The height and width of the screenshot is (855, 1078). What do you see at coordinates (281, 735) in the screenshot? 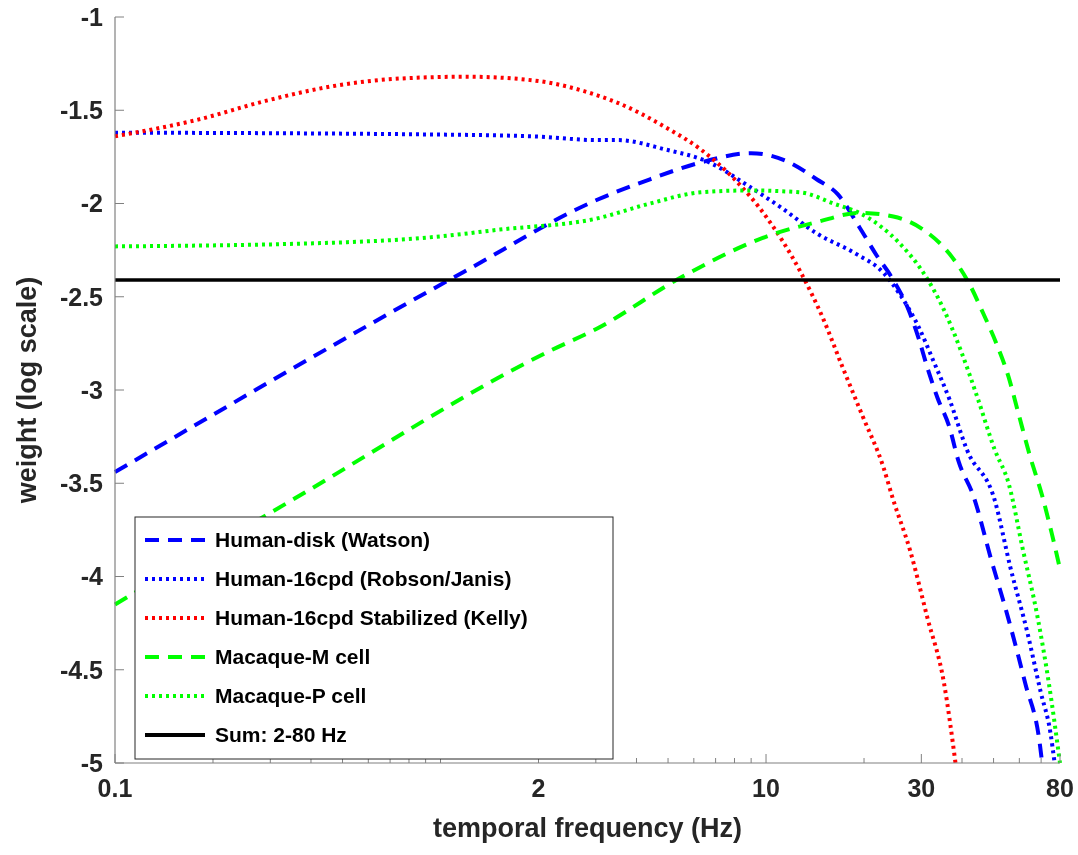
I see `legend-label: Sum: 2-80 Hz` at bounding box center [281, 735].